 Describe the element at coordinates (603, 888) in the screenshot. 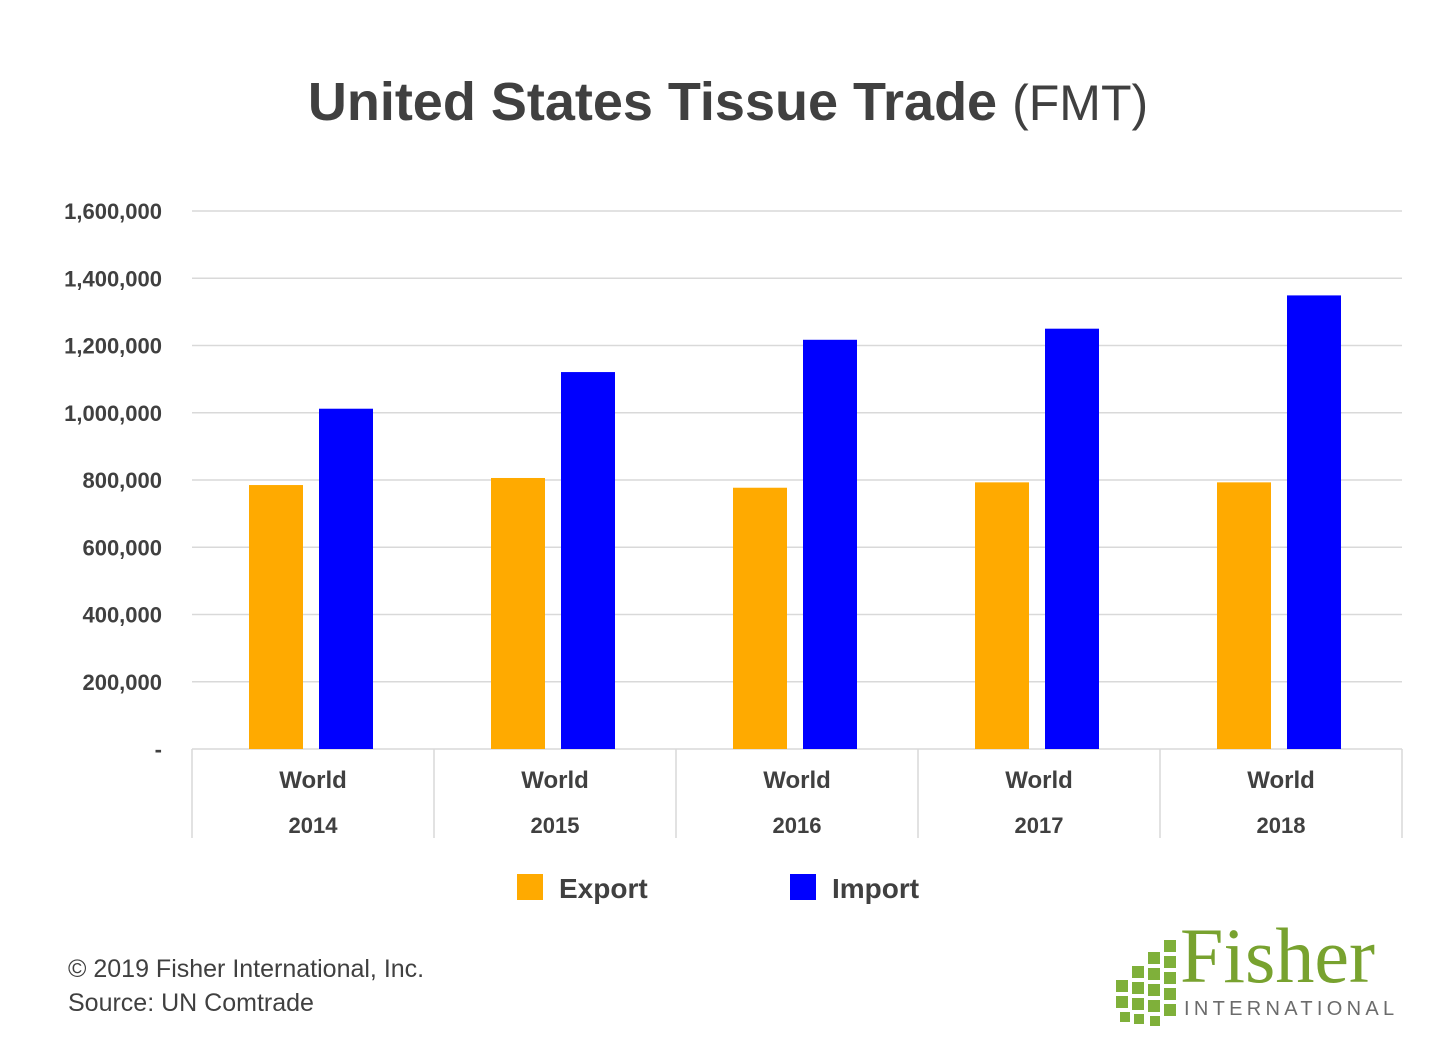

I see `legend-label-export: Export` at that location.